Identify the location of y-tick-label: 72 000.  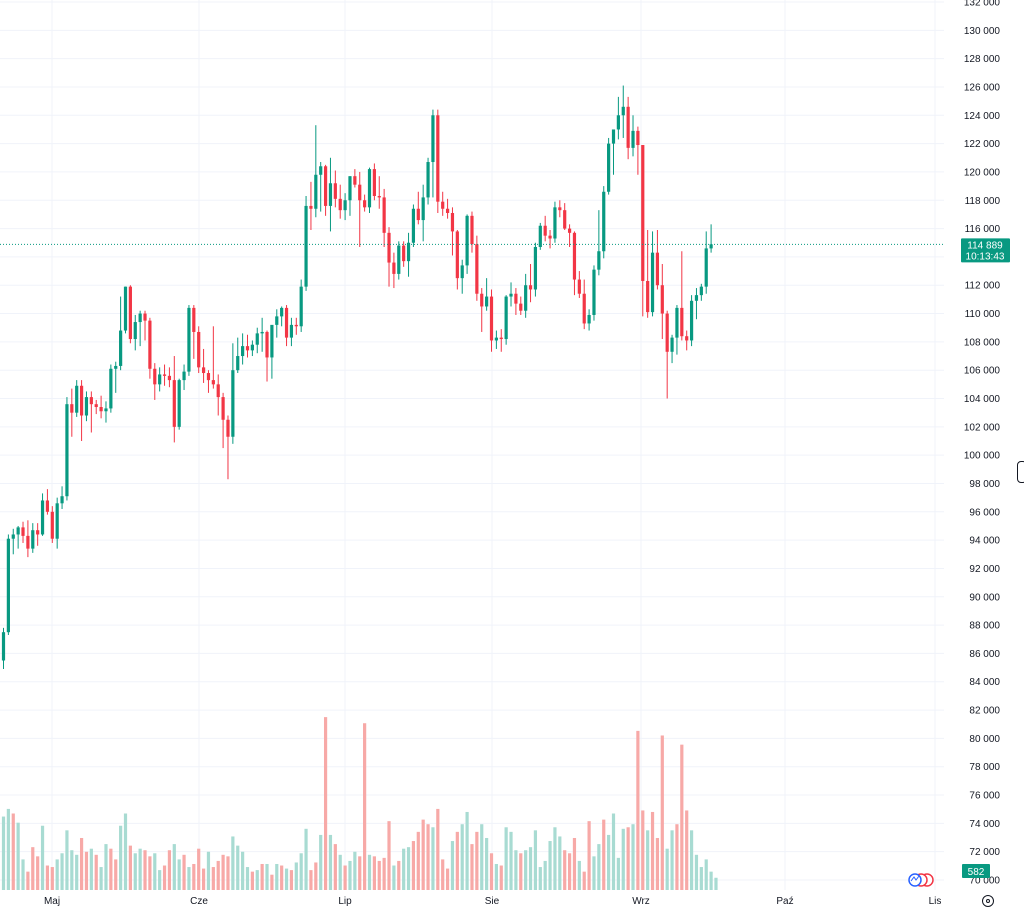
(984, 852).